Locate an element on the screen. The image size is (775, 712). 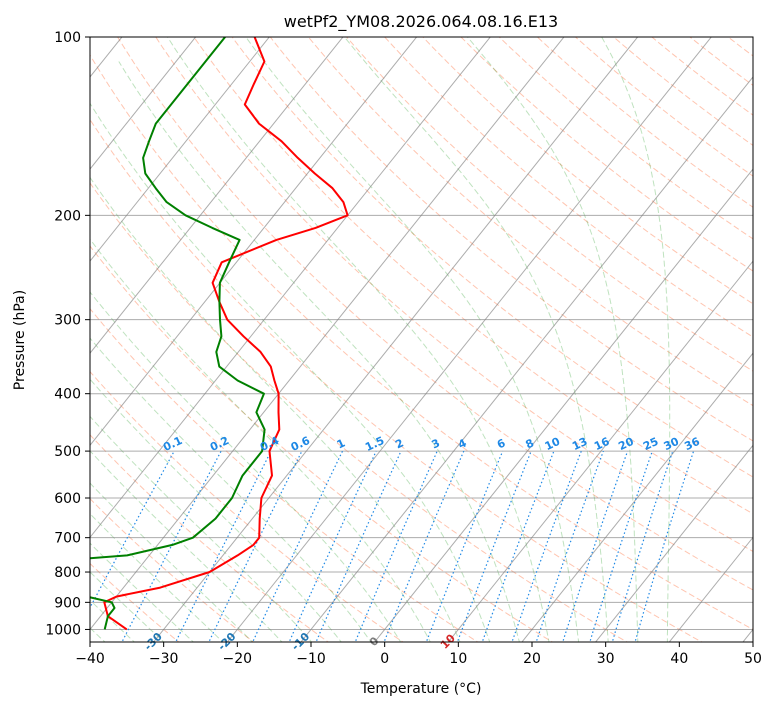
y-tick-label: 1000 is located at coordinates (63, 630).